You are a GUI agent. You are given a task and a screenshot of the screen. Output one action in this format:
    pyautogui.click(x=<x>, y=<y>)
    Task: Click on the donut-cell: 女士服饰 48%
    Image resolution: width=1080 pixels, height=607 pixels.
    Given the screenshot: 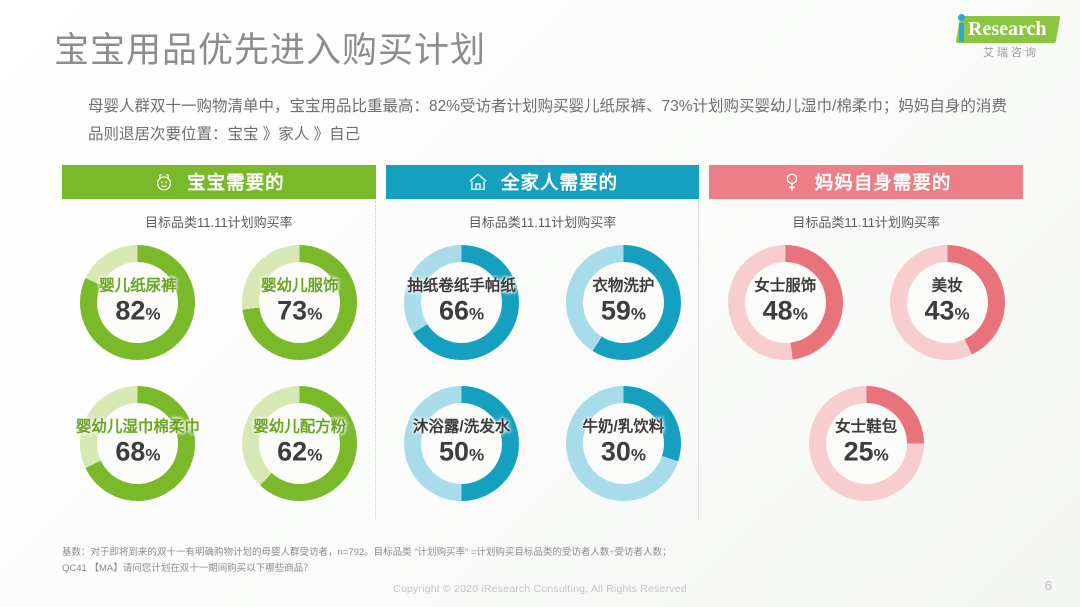 What is the action you would take?
    pyautogui.click(x=785, y=302)
    